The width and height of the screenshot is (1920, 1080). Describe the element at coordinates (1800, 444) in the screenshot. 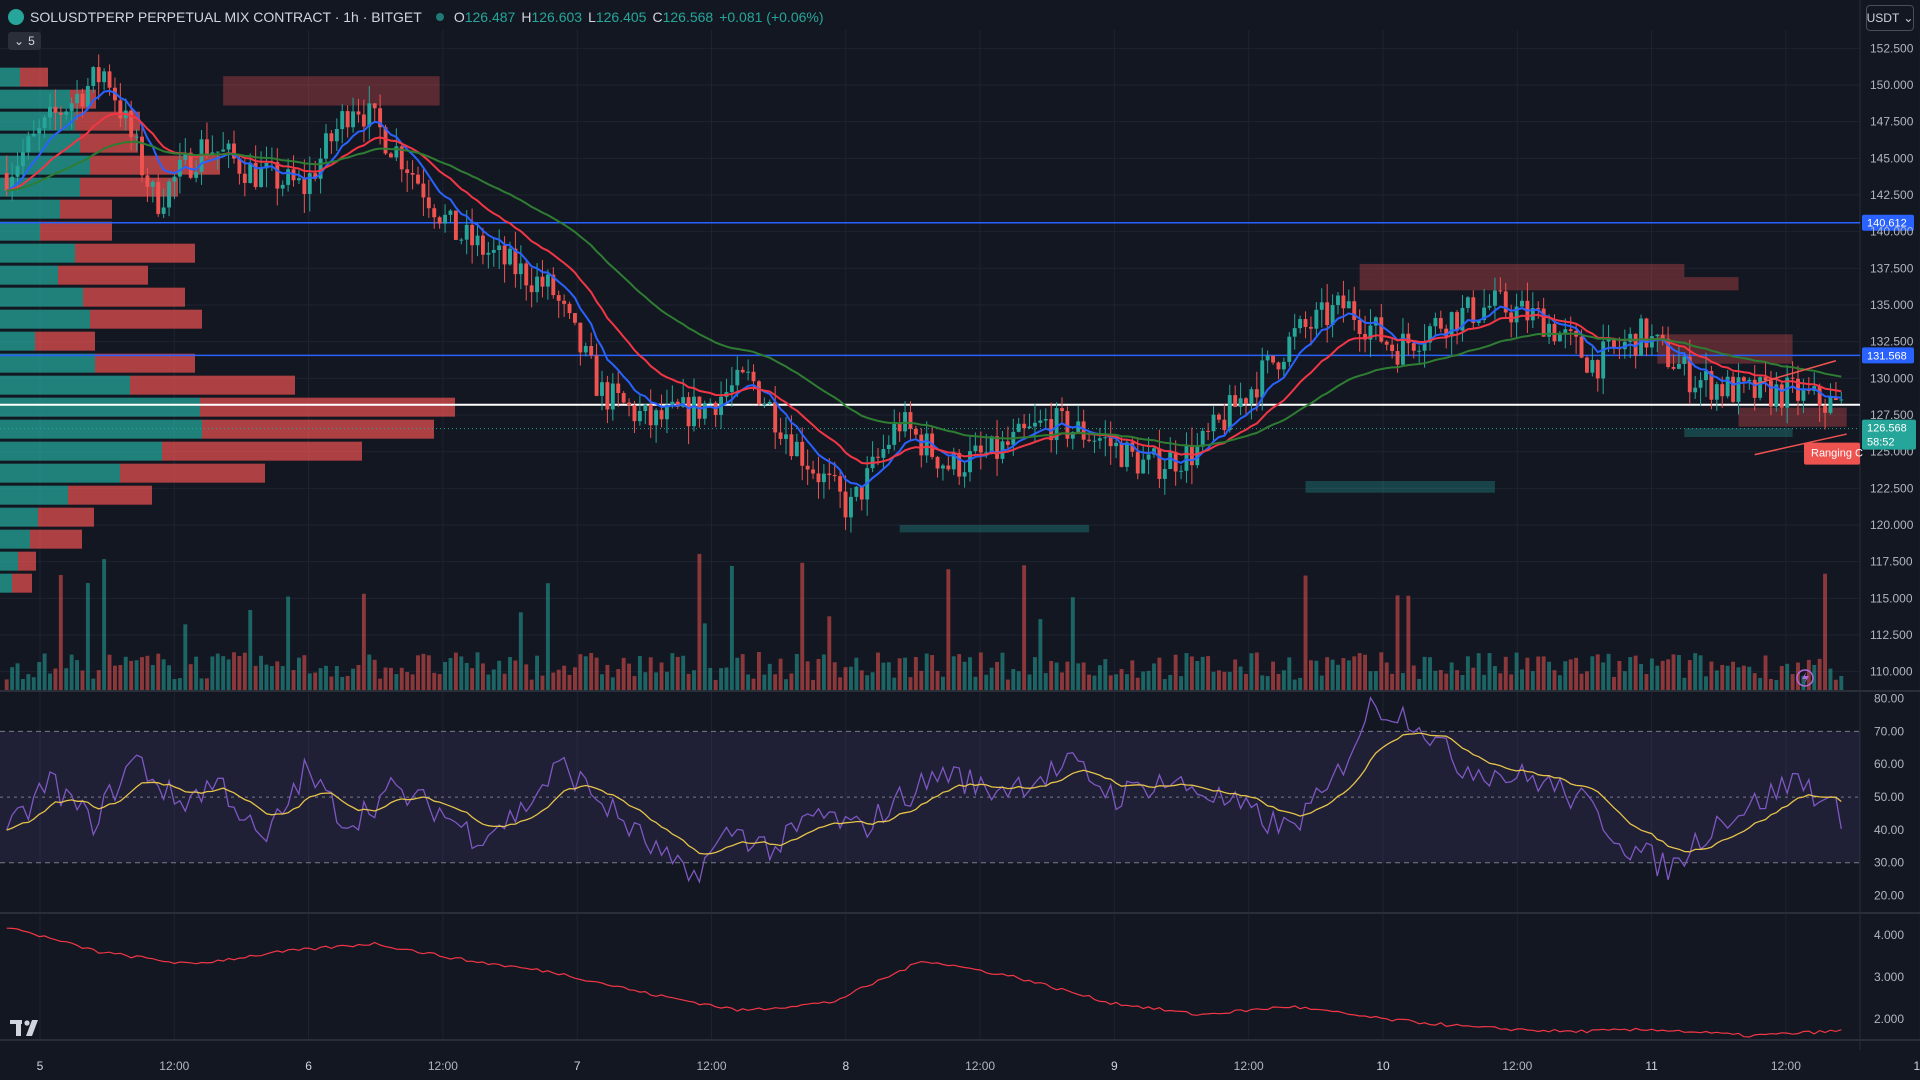

I see `channel-lower-line` at that location.